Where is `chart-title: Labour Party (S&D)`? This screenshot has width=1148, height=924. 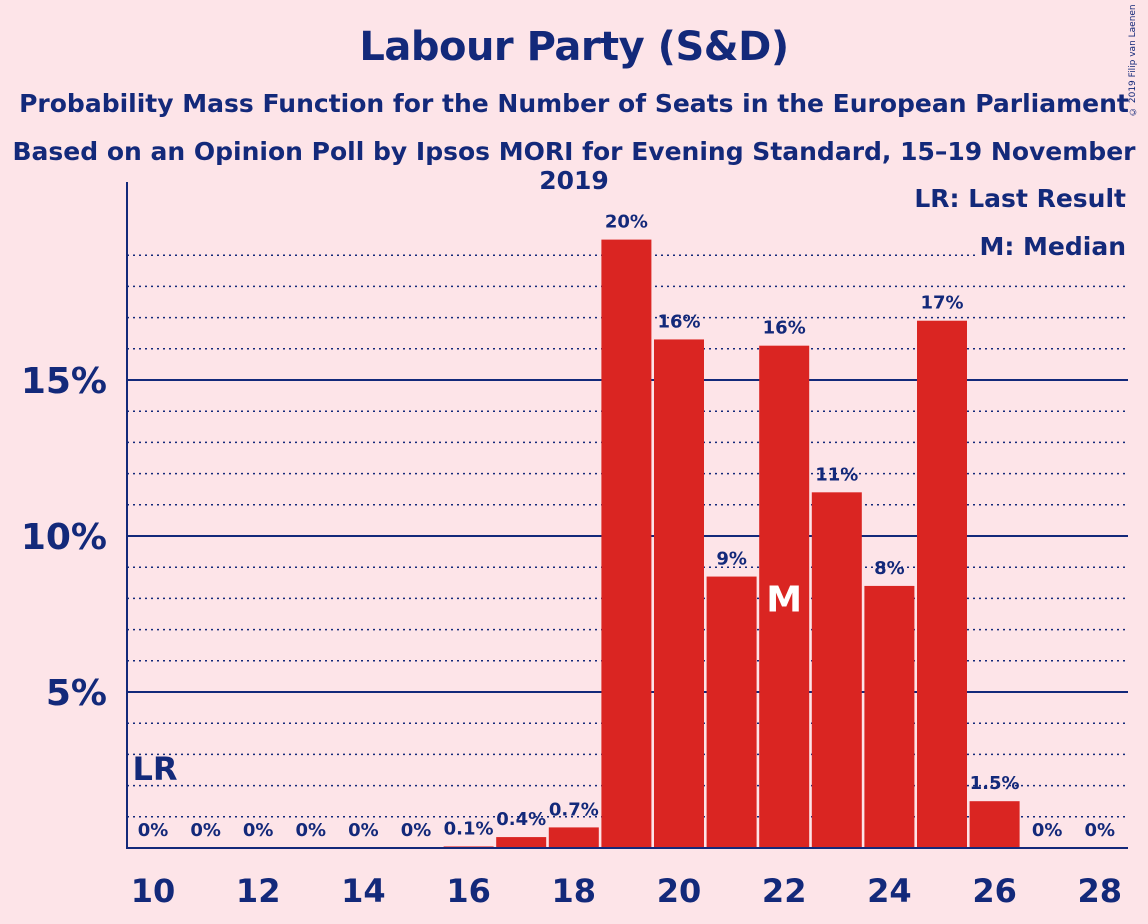 chart-title: Labour Party (S&D) is located at coordinates (574, 47).